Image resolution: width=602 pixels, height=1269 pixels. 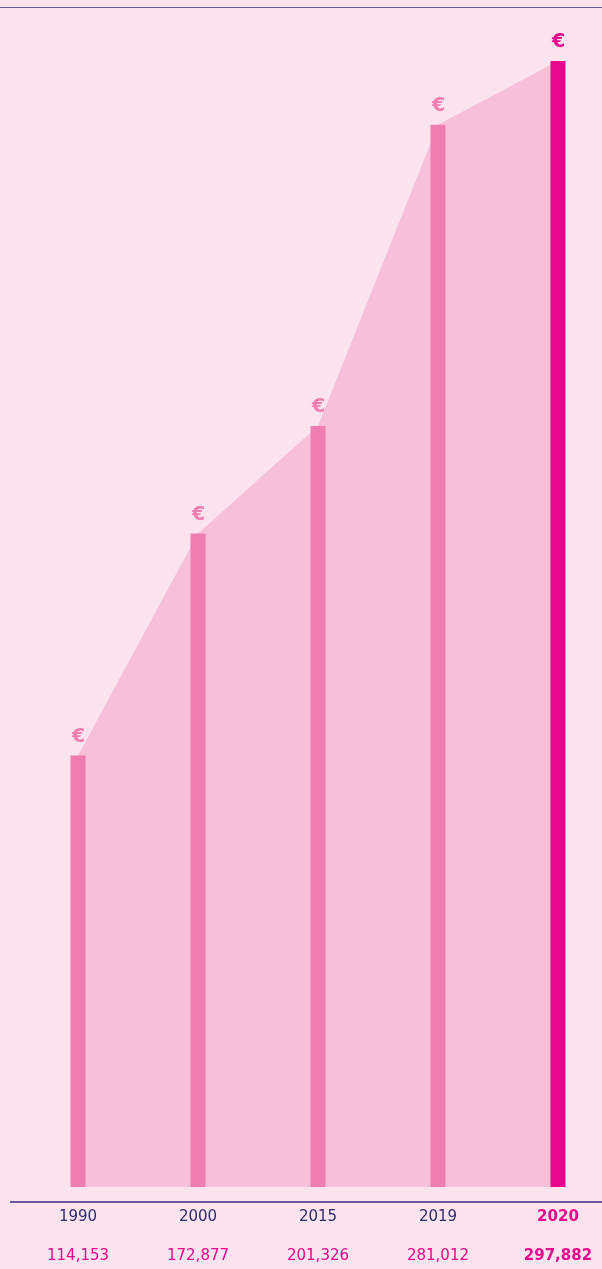 I want to click on x-tick-label: 2020, so click(x=558, y=1215).